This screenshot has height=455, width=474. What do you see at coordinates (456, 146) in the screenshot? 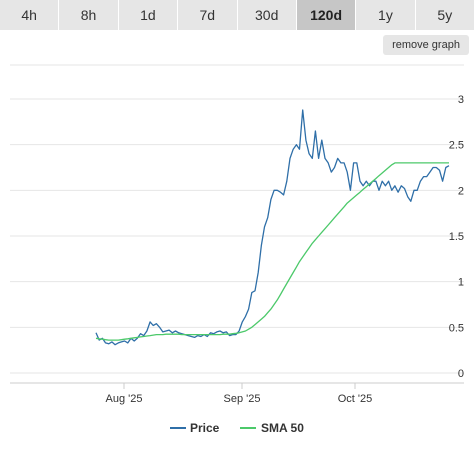
I see `y-tick-label: 2.5` at bounding box center [456, 146].